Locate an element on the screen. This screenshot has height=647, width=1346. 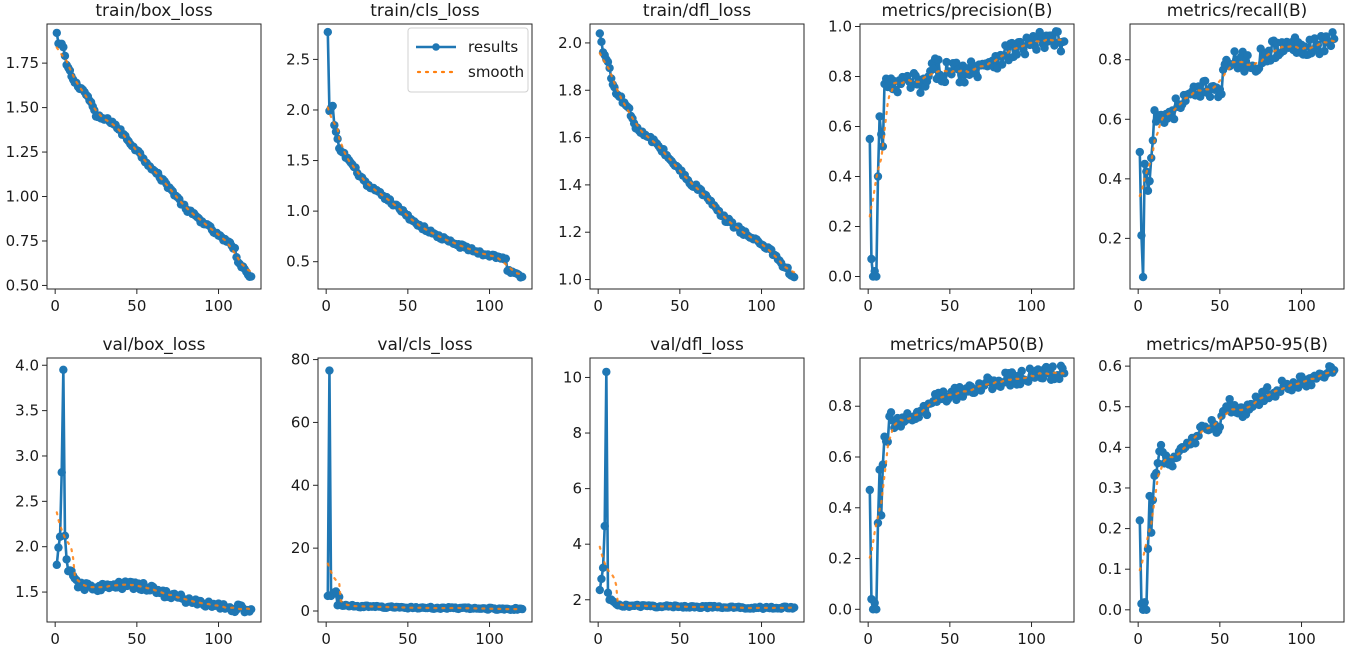
legend: results smooth is located at coordinates (468, 60).